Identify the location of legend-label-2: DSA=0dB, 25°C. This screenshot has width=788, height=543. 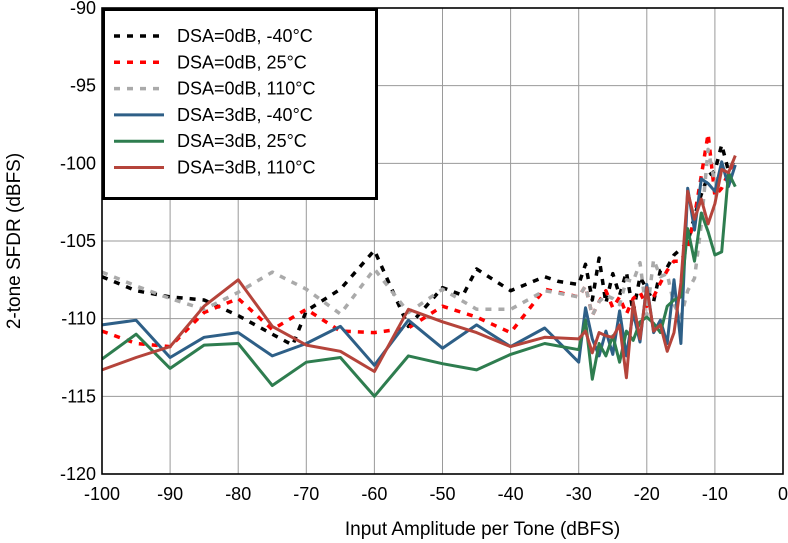
(242, 62).